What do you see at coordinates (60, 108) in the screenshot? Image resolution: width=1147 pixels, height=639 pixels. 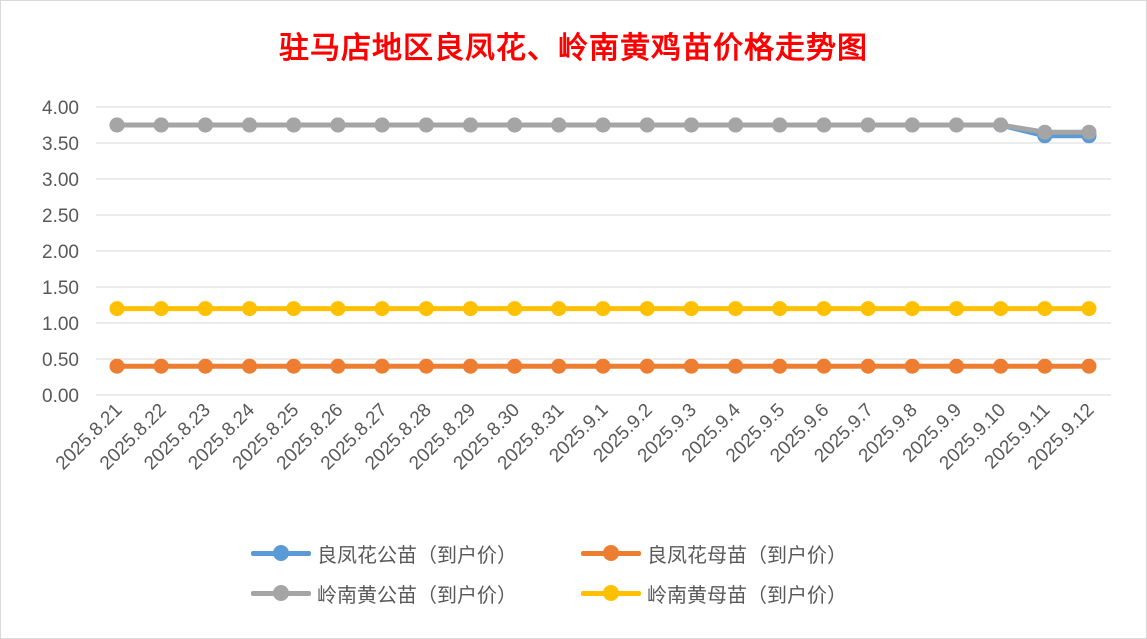 I see `y-tick-label: 4.00` at bounding box center [60, 108].